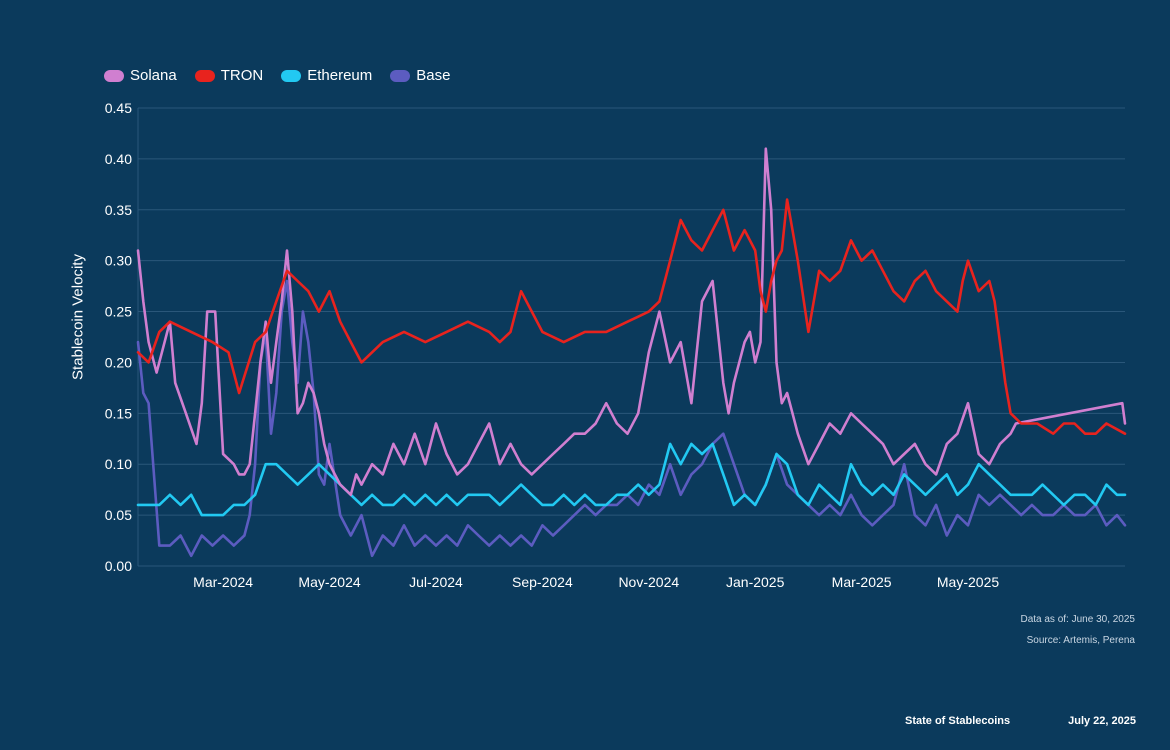 This screenshot has width=1170, height=750. What do you see at coordinates (223, 582) in the screenshot?
I see `x-tick-label: Mar-2024` at bounding box center [223, 582].